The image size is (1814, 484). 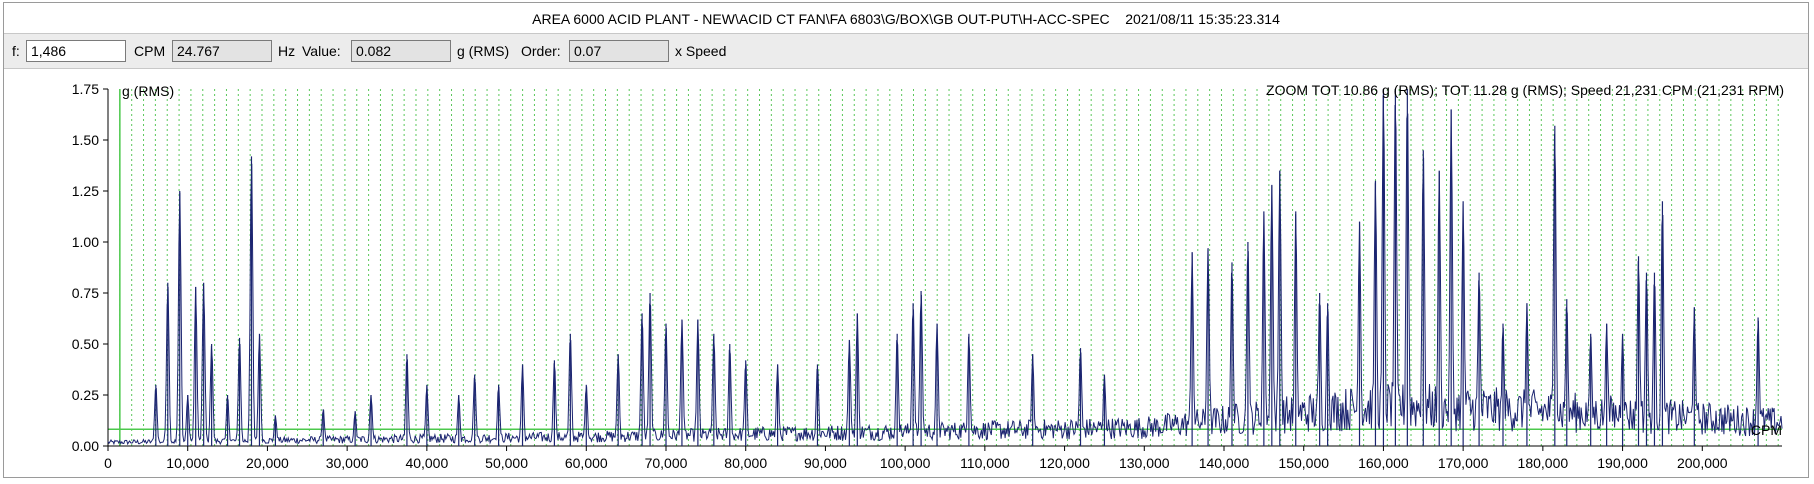 I want to click on x-axis-unit-label: CPM, so click(x=1766, y=430).